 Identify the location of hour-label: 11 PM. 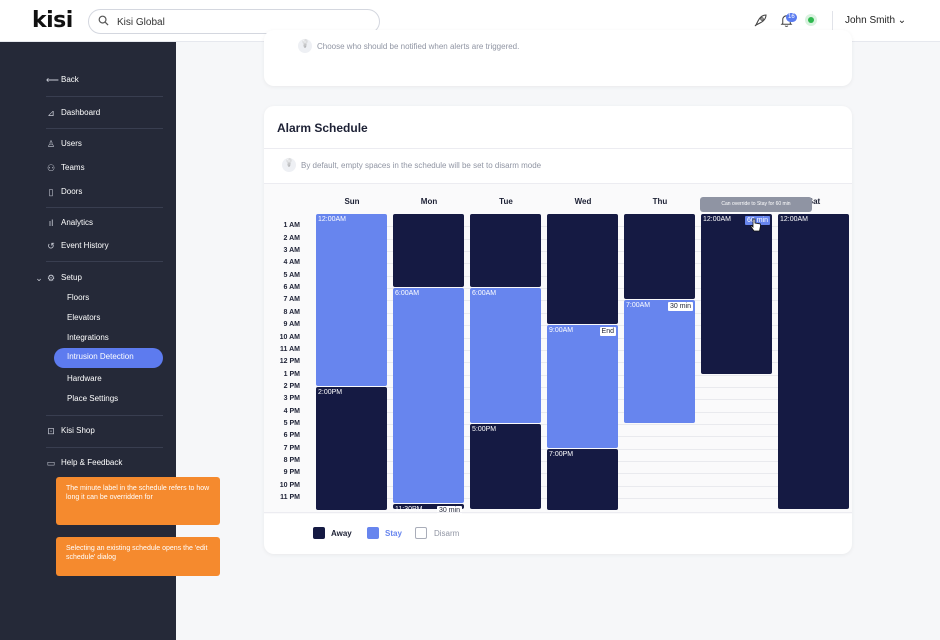
(290, 498).